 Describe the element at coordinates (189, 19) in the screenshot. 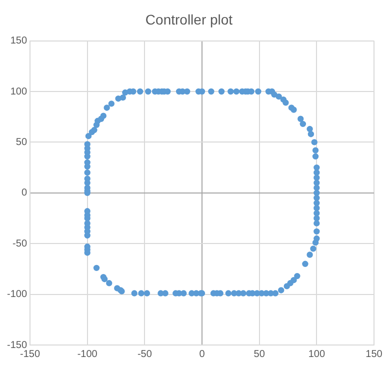

I see `chart-title: Controller plot` at that location.